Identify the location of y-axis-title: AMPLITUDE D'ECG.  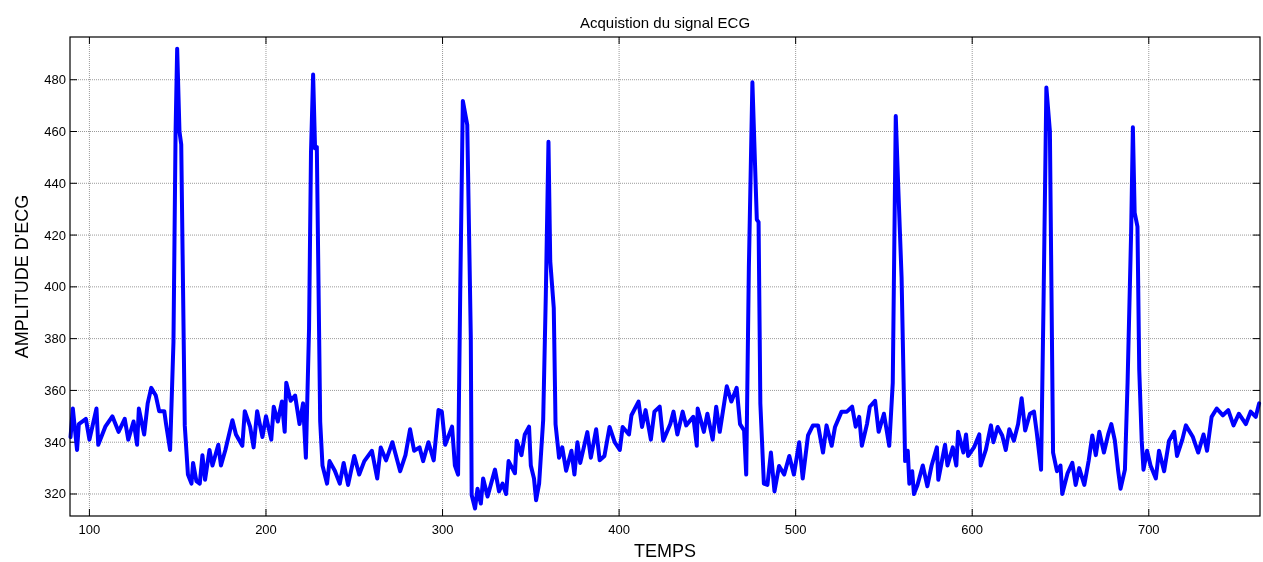
(22, 276).